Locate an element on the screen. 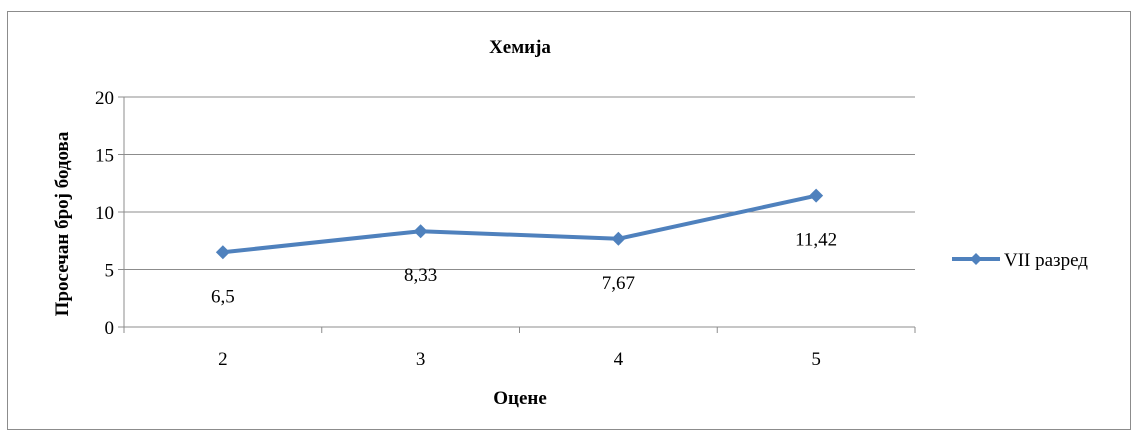 Image resolution: width=1137 pixels, height=434 pixels. x-tick-label: 3 is located at coordinates (421, 359).